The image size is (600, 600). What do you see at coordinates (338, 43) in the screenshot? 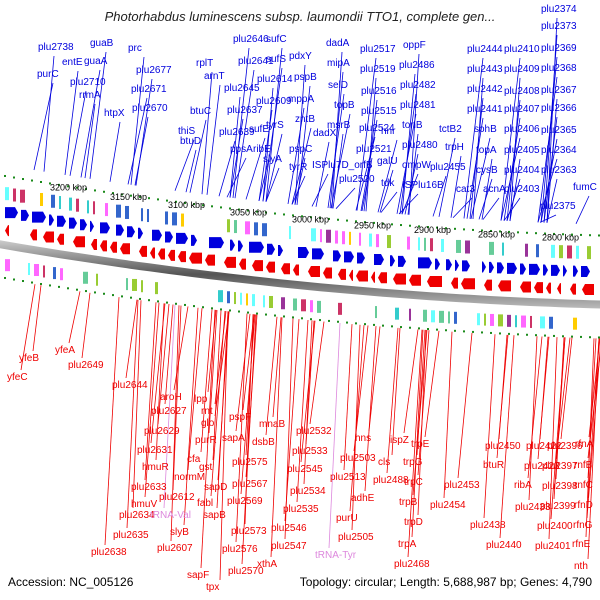
I see `gene-label-top: dadA` at bounding box center [338, 43].